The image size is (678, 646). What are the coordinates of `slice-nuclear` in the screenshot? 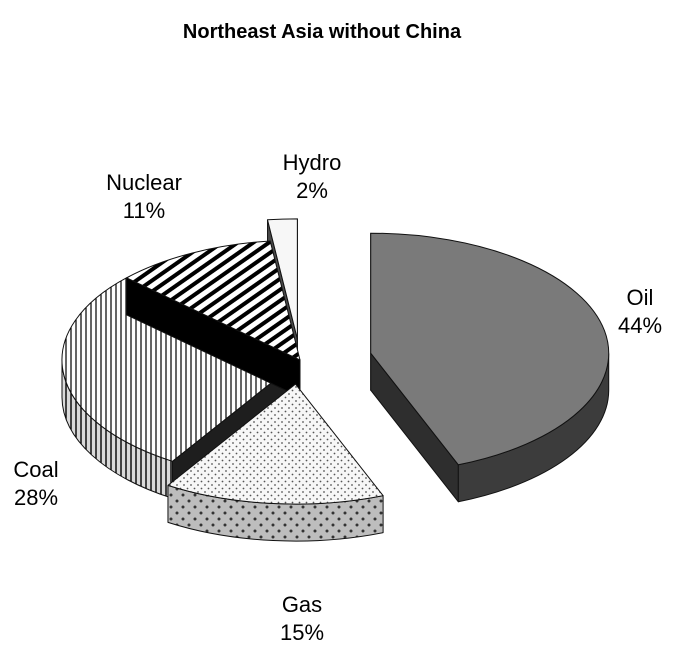 It's located at (213, 319).